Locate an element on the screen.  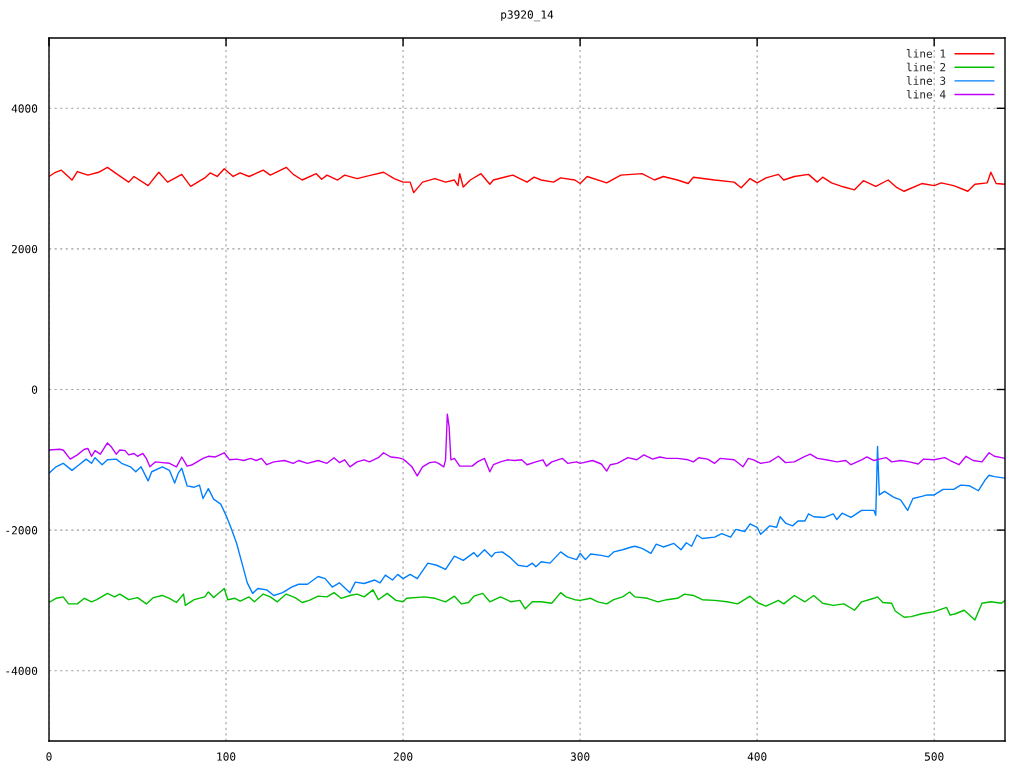
legend-label: line 1 is located at coordinates (926, 53).